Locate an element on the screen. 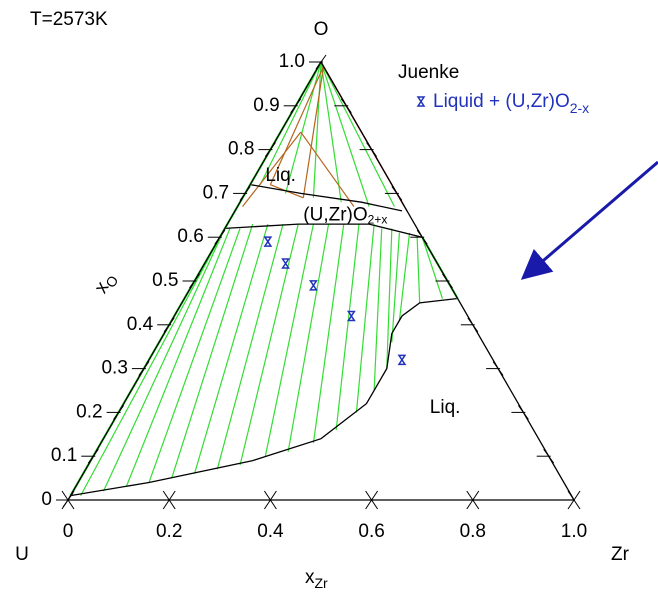  y-tick-label: 0 is located at coordinates (46, 499).